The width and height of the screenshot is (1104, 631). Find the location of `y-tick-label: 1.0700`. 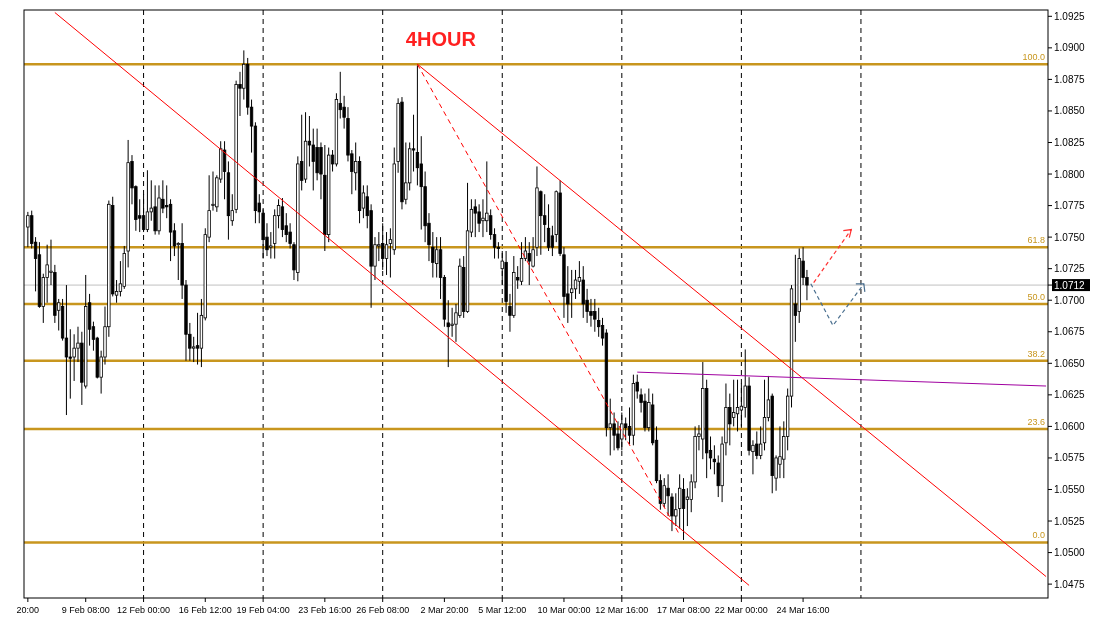

y-tick-label: 1.0700 is located at coordinates (1070, 300).